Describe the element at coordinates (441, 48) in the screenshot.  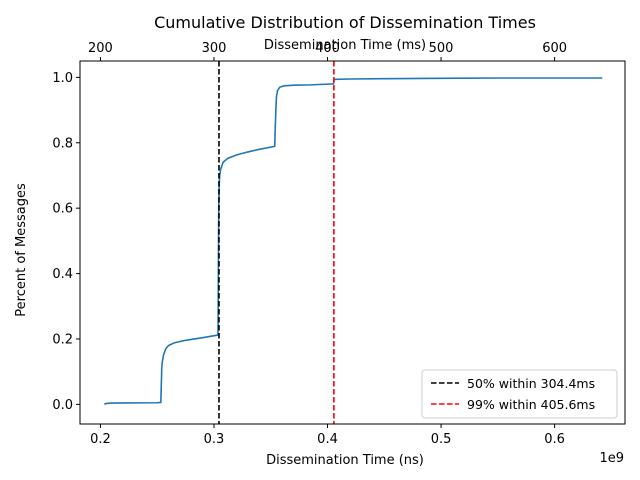
I see `top-x-tick-label: 500` at that location.